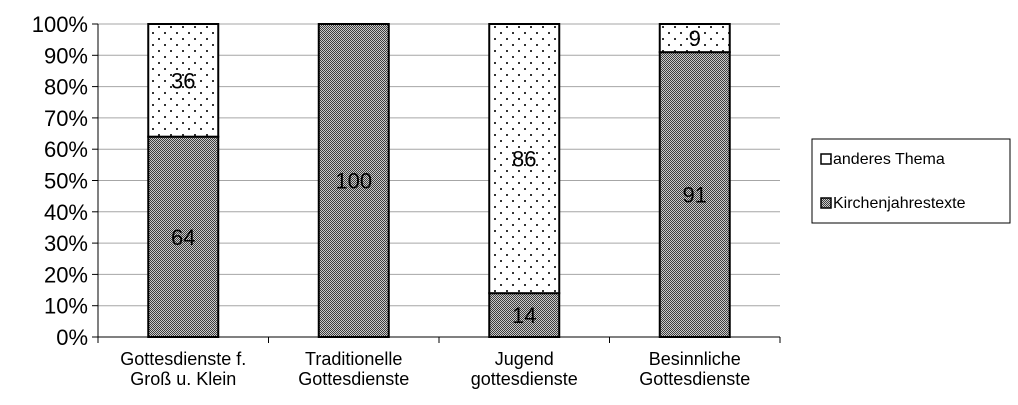  I want to click on x-tick-label: Besinnliche Gottesdienste, so click(694, 369).